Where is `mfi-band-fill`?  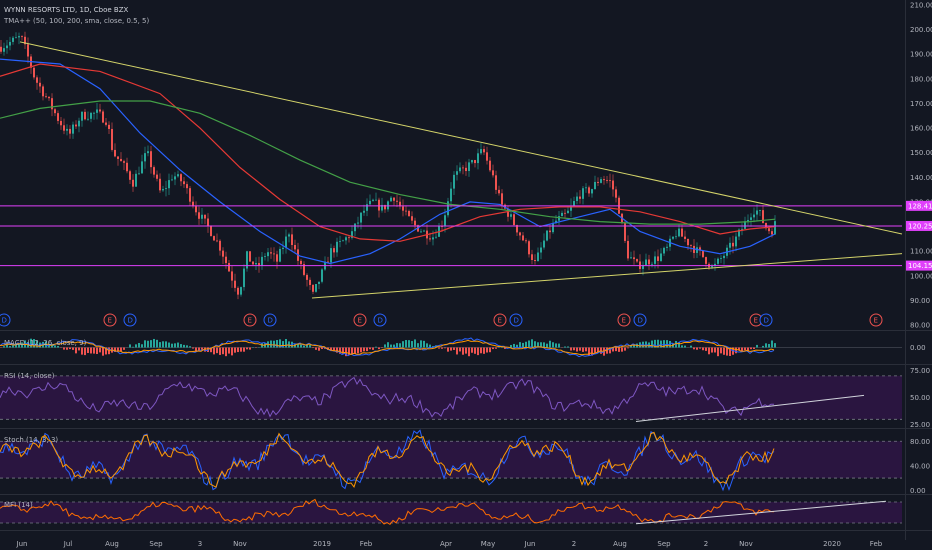 mfi-band-fill is located at coordinates (451, 512).